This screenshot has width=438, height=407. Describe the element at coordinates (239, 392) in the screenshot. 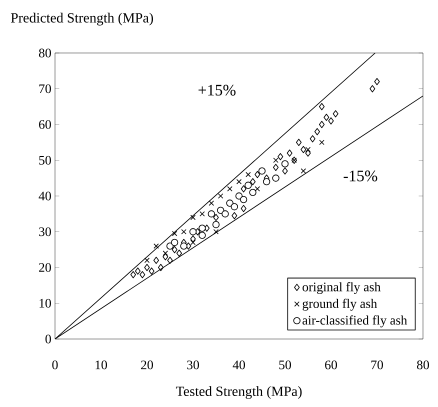

I see `x-axis-title: Tested Strength (MPa)` at that location.